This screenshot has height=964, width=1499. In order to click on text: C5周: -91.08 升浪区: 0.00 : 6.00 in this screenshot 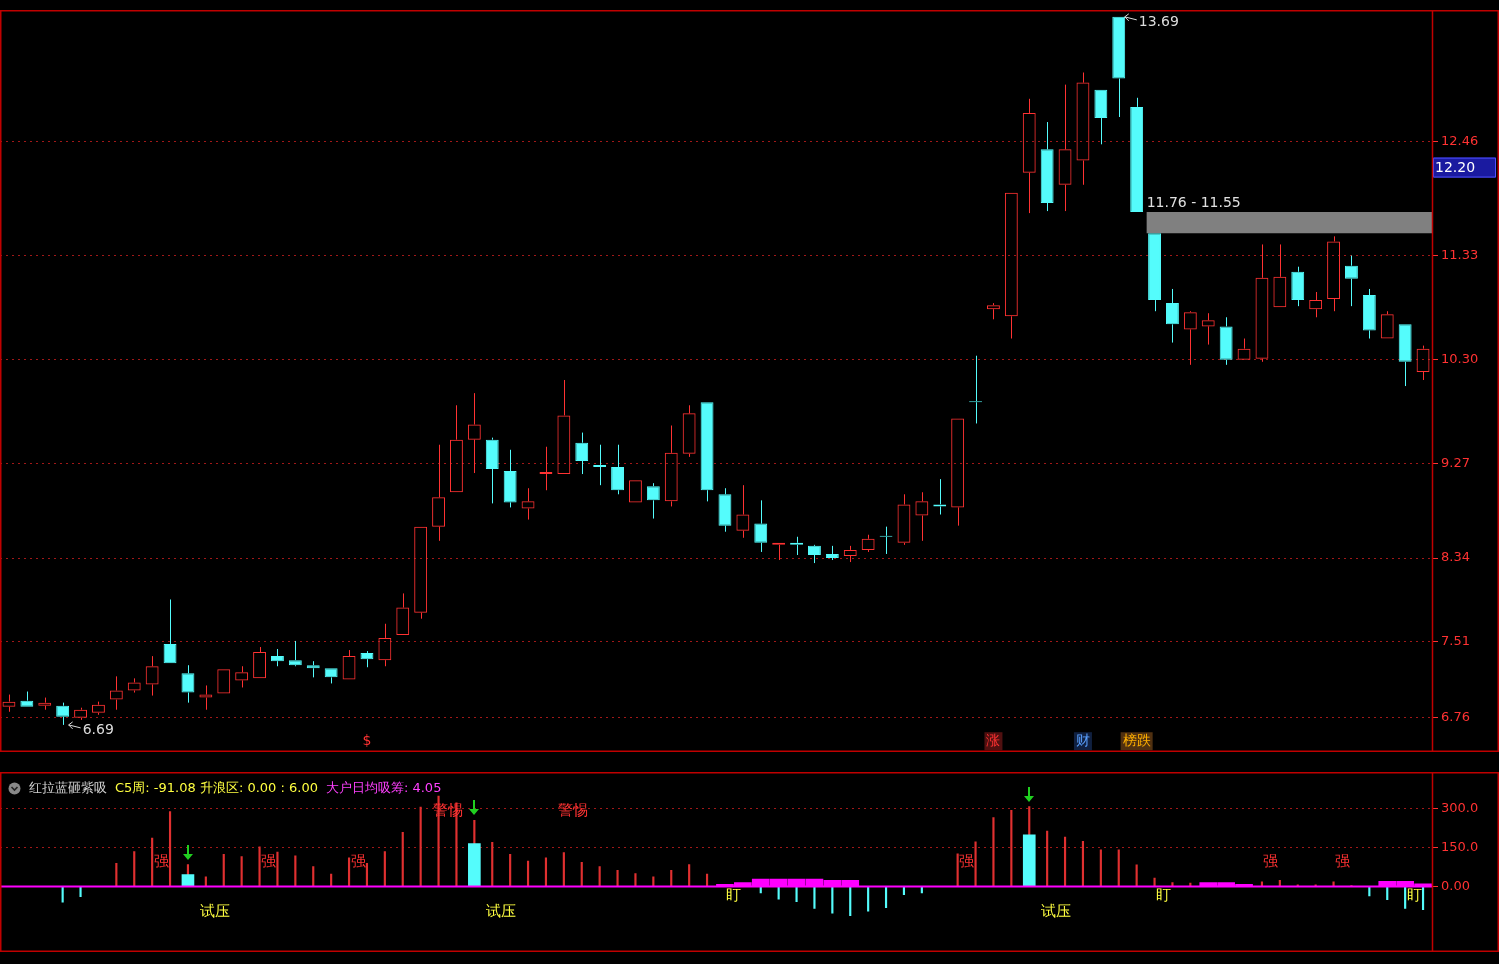, I will do `click(216, 788)`.